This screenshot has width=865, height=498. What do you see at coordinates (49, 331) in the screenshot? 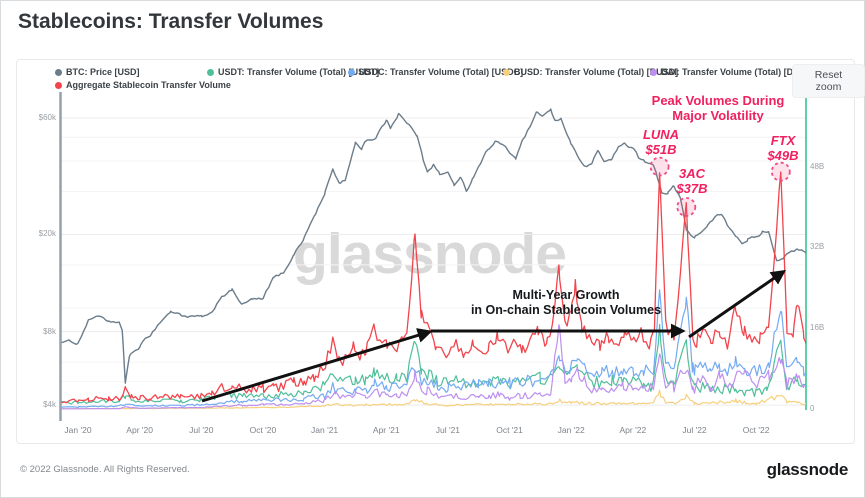
I see `y-left-tick-label: $8k` at bounding box center [49, 331].